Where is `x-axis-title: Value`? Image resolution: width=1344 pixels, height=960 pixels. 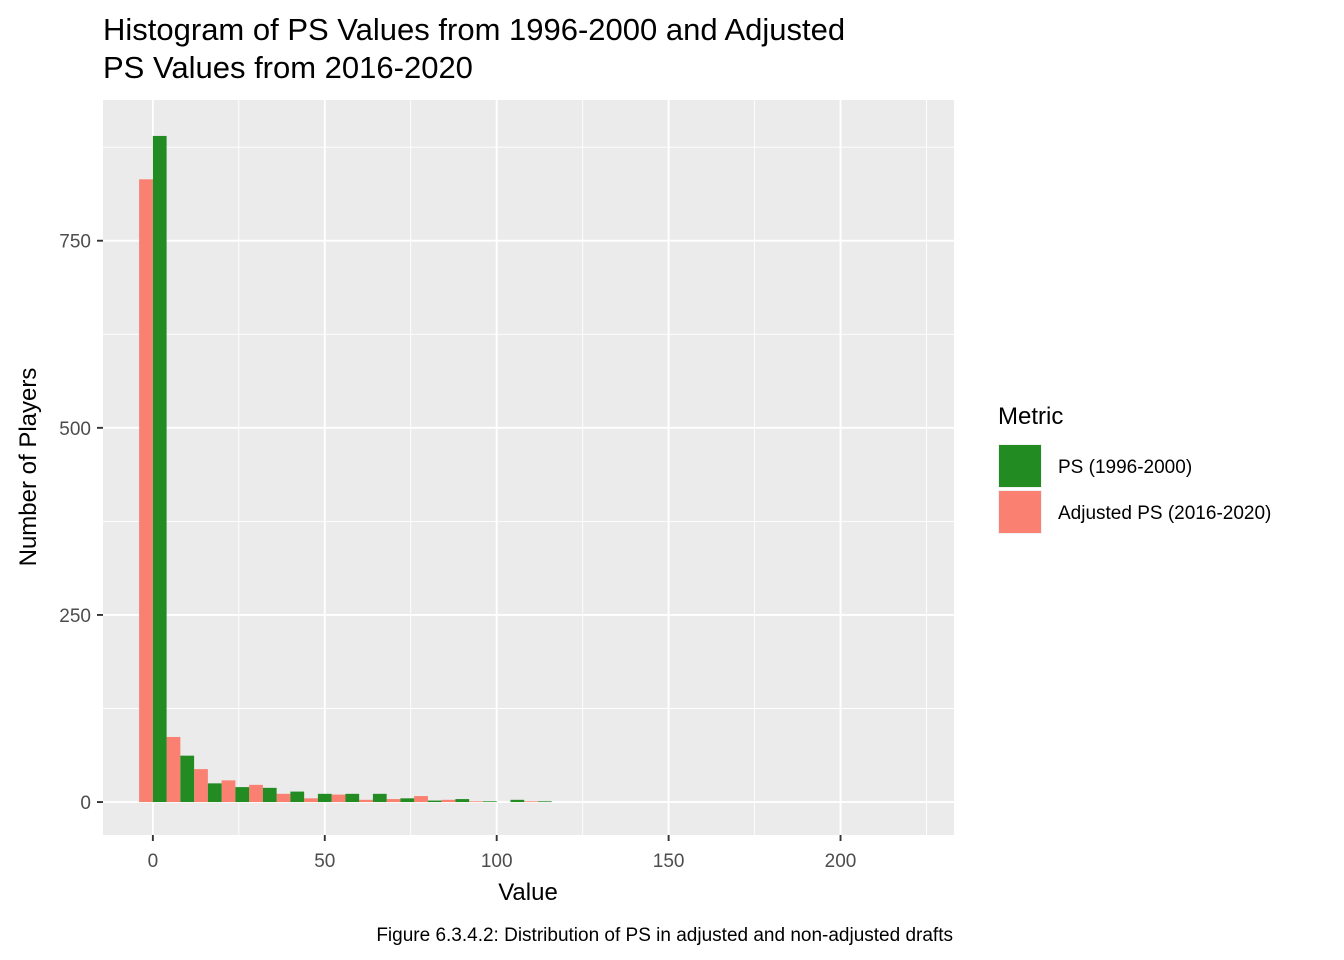 x-axis-title: Value is located at coordinates (528, 892).